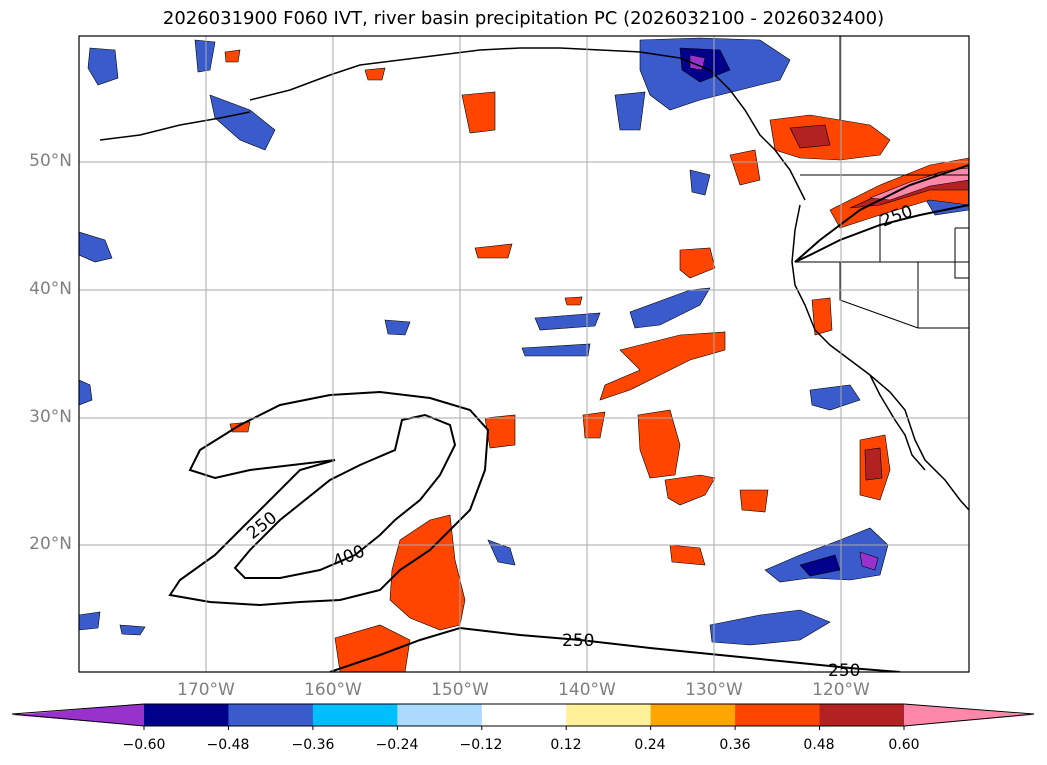  What do you see at coordinates (754, 501) in the screenshot?
I see `positive-region-mid-pacific-e` at bounding box center [754, 501].